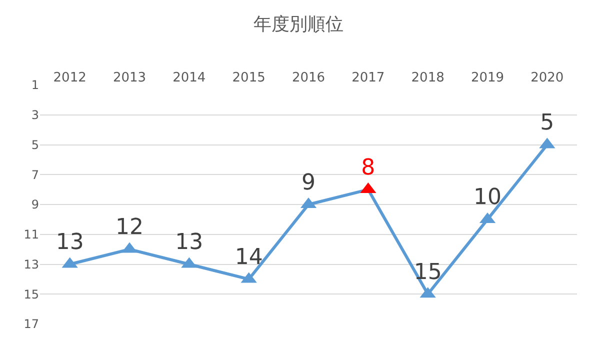  Describe the element at coordinates (428, 272) in the screenshot. I see `data-label: 15` at that location.